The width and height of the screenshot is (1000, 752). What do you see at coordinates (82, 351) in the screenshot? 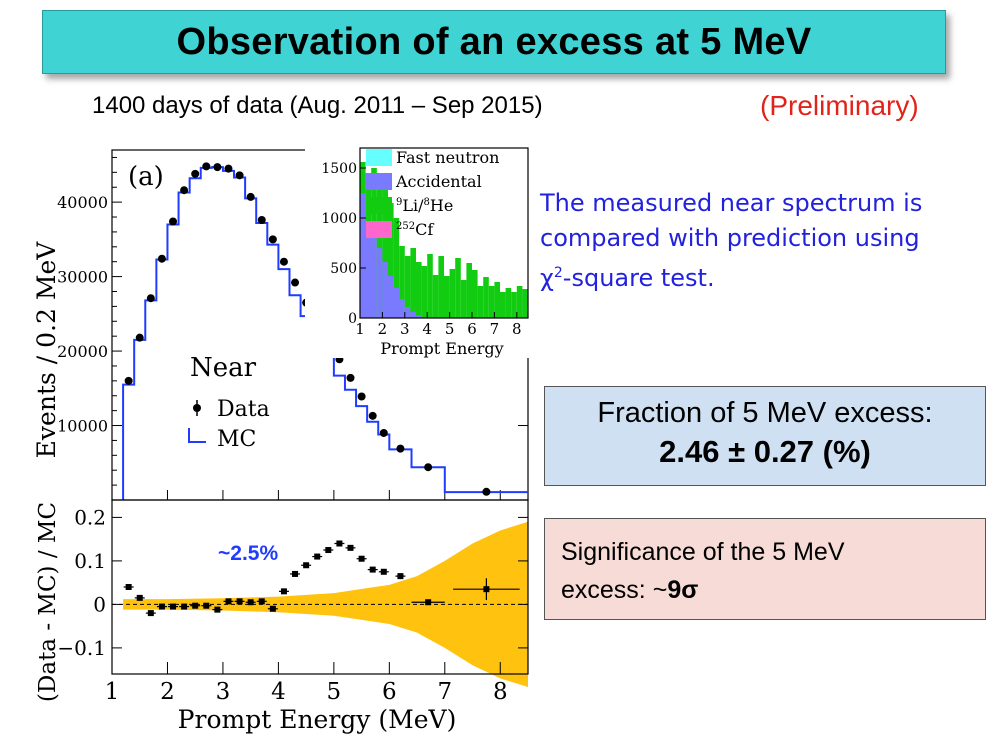
I see `main-ytick-label: 20000` at bounding box center [82, 351].